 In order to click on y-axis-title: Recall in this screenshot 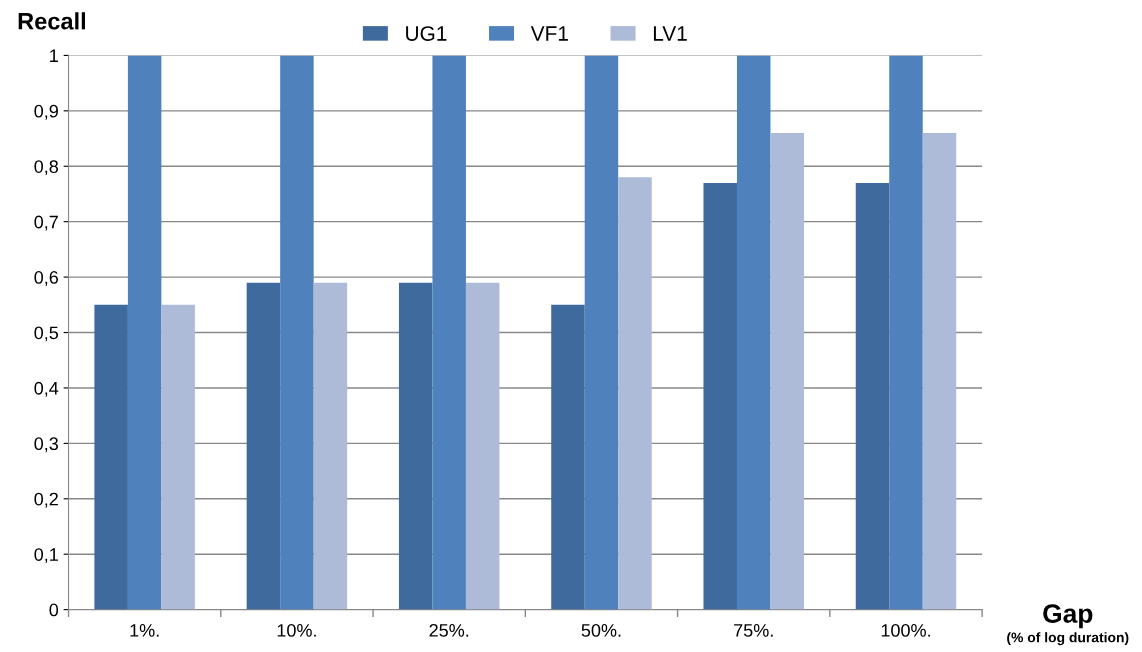, I will do `click(52, 21)`.